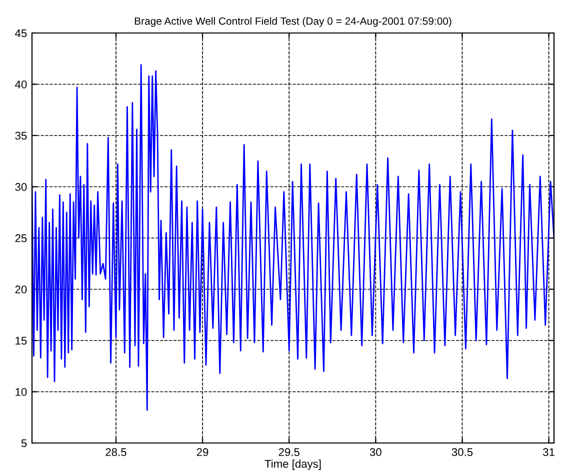 This screenshot has height=472, width=563. What do you see at coordinates (202, 452) in the screenshot?
I see `x-tick-label: 29` at bounding box center [202, 452].